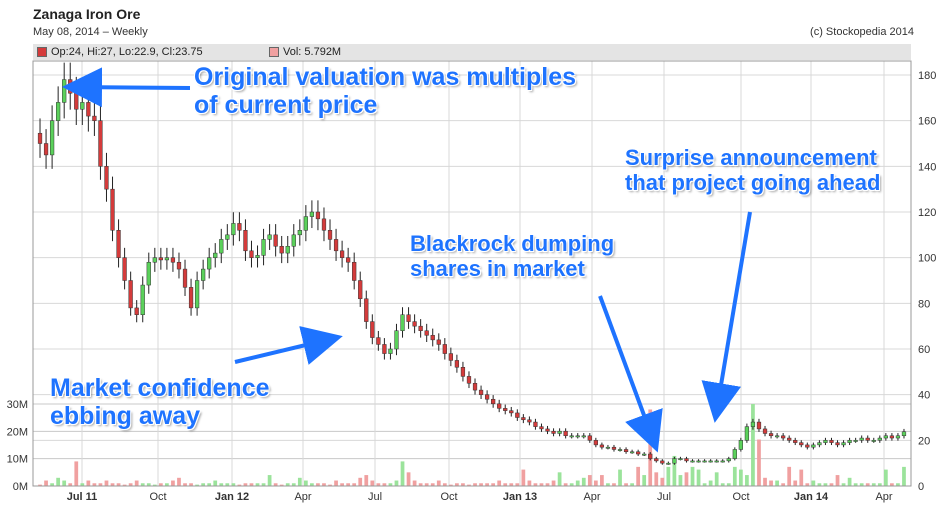  What do you see at coordinates (157, 497) in the screenshot?
I see `x-tick-label: Oct` at bounding box center [157, 497].